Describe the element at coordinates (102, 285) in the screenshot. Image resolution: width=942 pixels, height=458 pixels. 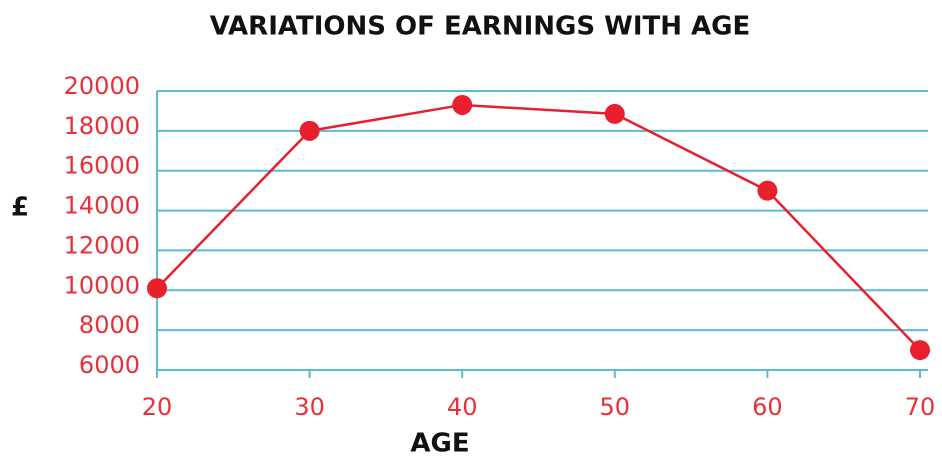
I see `y-tick-label: 10000` at that location.